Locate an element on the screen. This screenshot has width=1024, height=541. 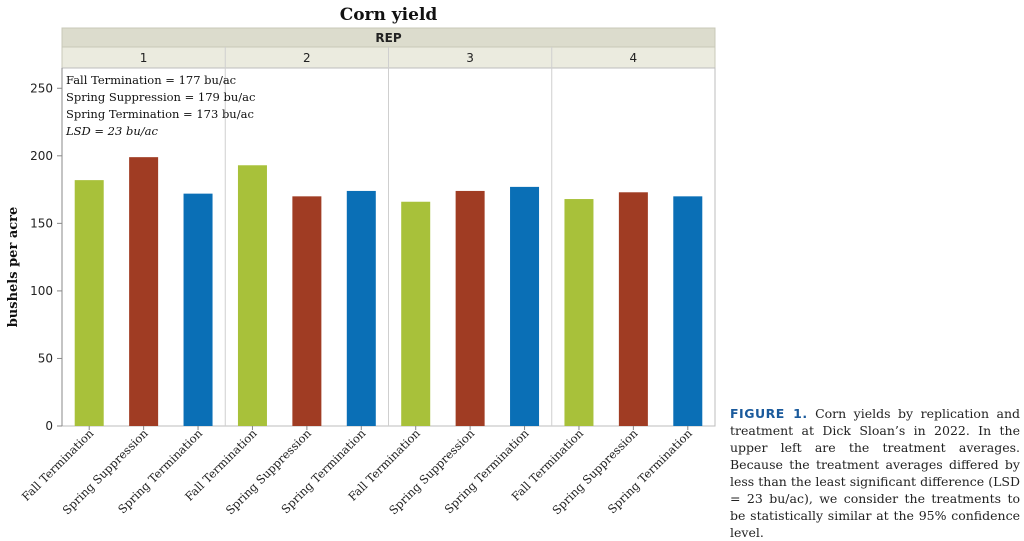
bar-rep3-spring-termination is located at coordinates (525, 306).